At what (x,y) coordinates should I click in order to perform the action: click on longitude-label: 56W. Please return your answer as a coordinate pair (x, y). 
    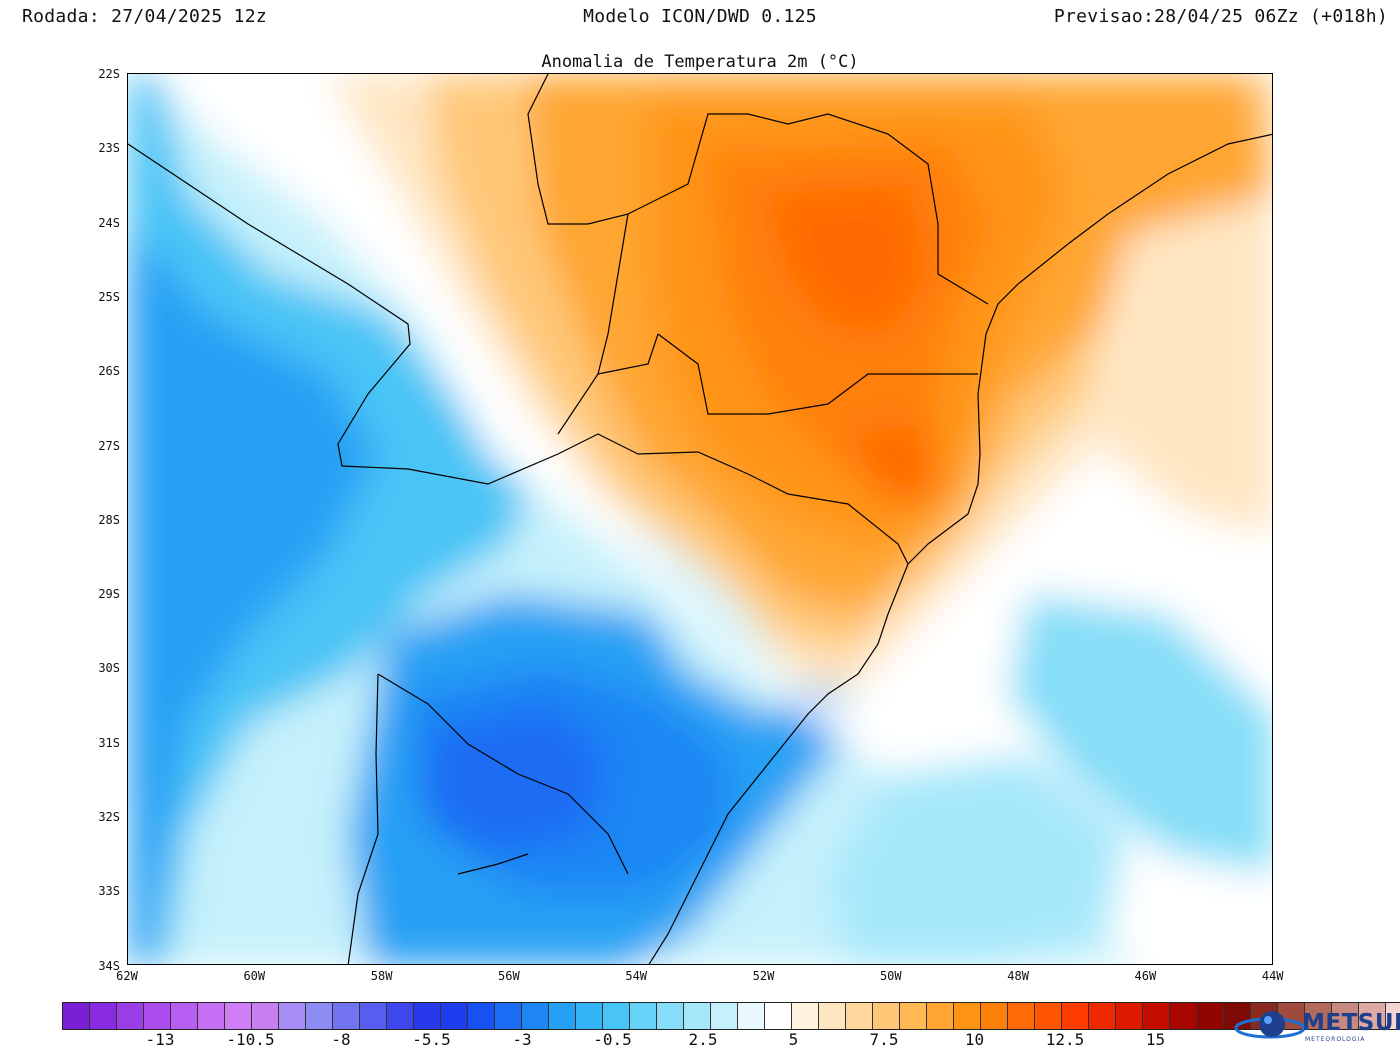
    Looking at the image, I should click on (509, 976).